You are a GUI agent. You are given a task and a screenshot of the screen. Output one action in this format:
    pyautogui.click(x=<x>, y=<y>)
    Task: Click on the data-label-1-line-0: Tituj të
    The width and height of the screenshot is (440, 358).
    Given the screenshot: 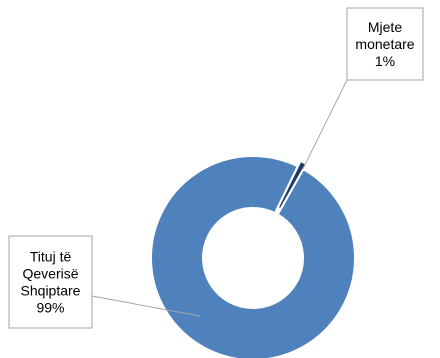 What is the action you would take?
    pyautogui.click(x=51, y=257)
    